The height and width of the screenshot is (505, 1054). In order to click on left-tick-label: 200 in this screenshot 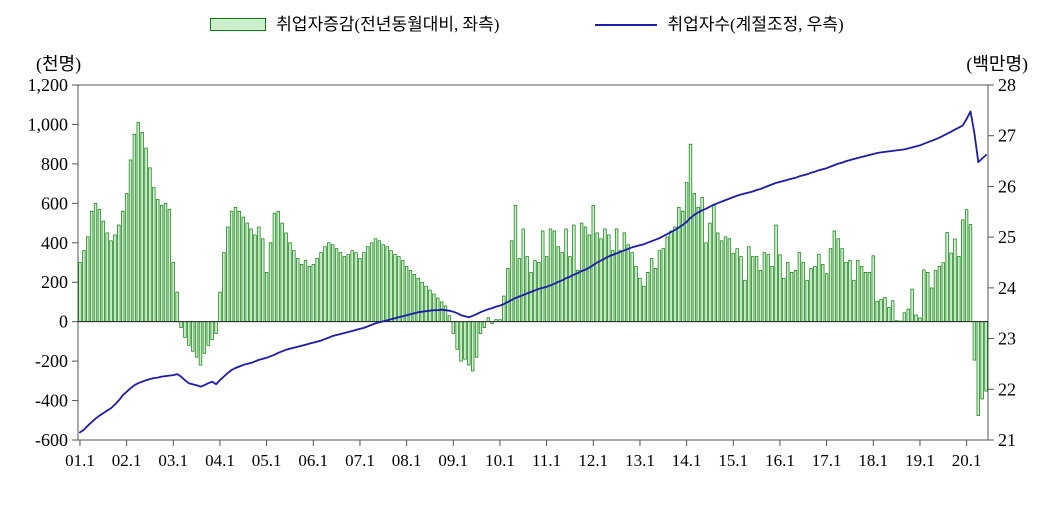, I will do `click(54, 282)`.